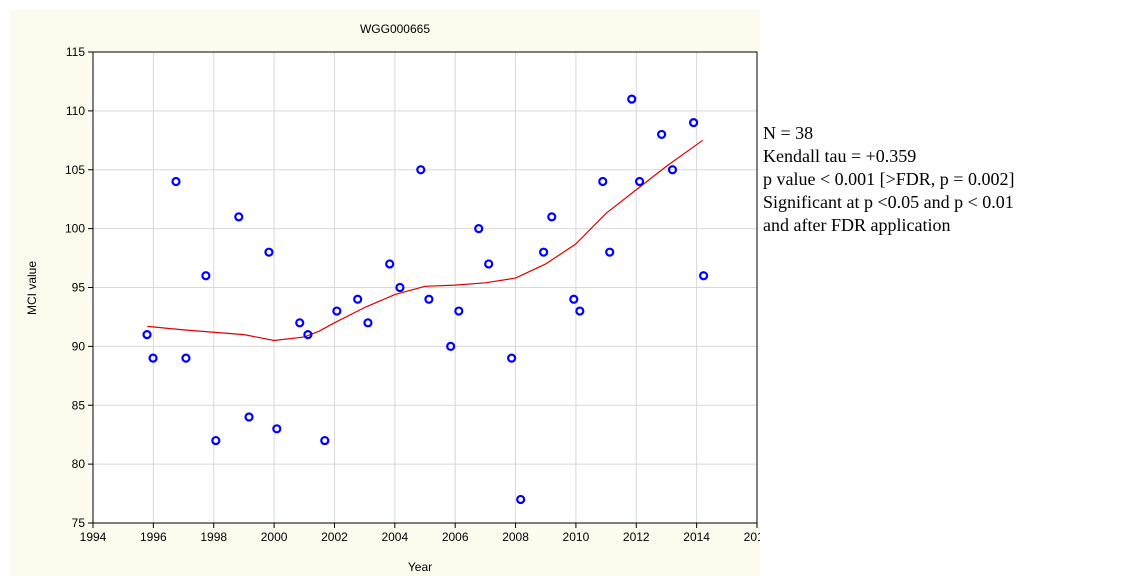  Describe the element at coordinates (840, 156) in the screenshot. I see `annotation: Kendall tau = +0.359` at that location.